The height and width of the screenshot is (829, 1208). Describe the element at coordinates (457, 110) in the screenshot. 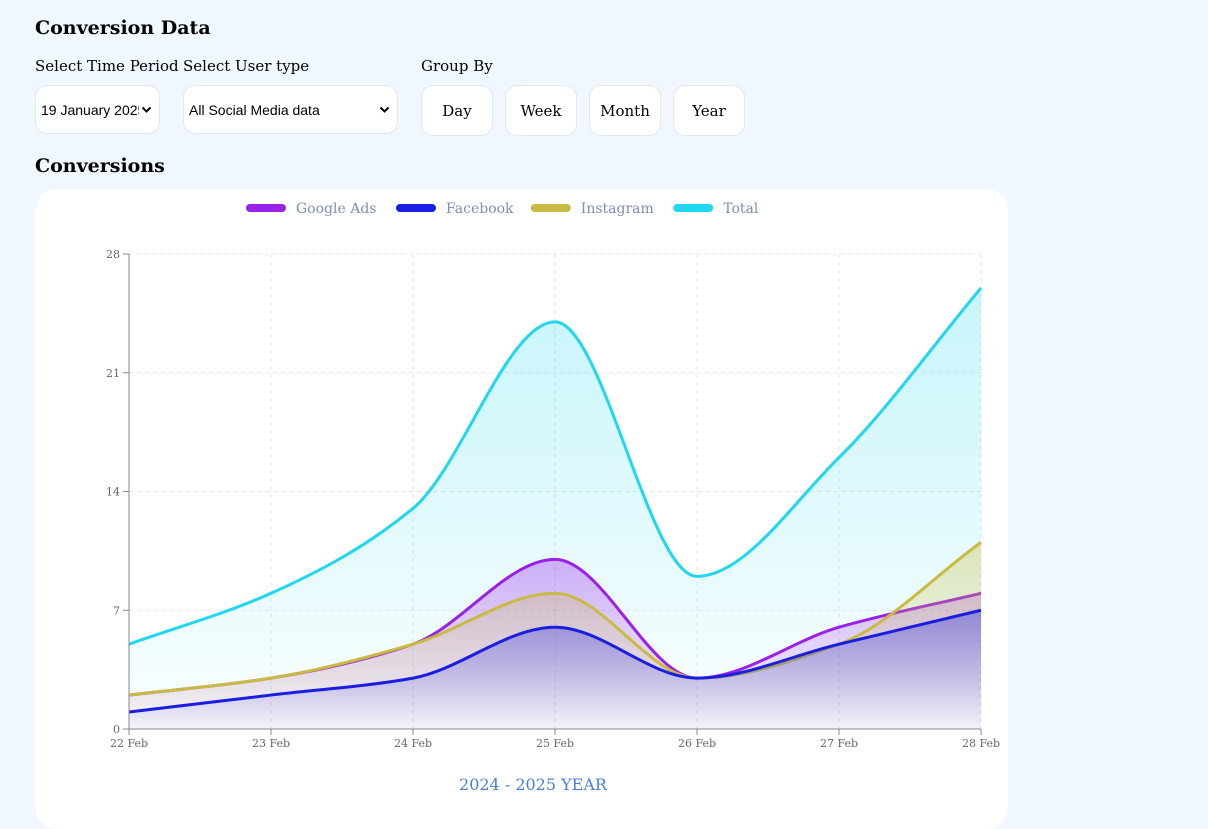

I see `group-by-day-button: Day` at that location.